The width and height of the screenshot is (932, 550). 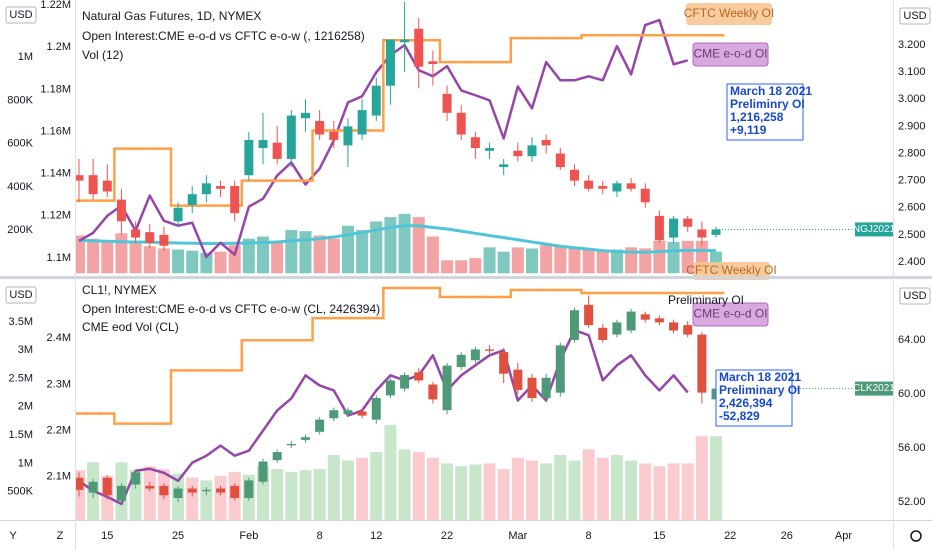 What do you see at coordinates (20, 230) in the screenshot?
I see `volume-tick-label: 200K` at bounding box center [20, 230].